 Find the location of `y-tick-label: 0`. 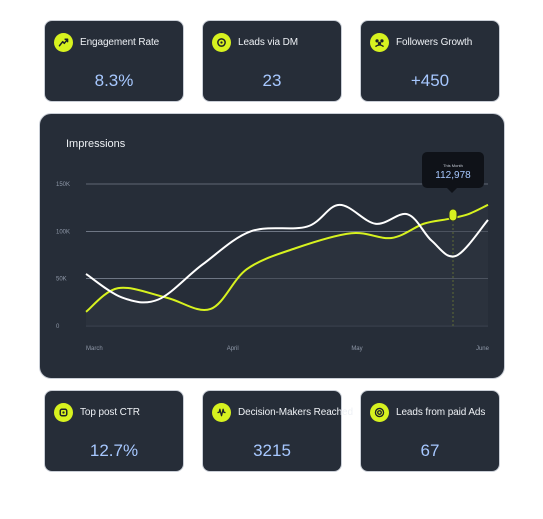

y-tick-label: 0 is located at coordinates (58, 327).